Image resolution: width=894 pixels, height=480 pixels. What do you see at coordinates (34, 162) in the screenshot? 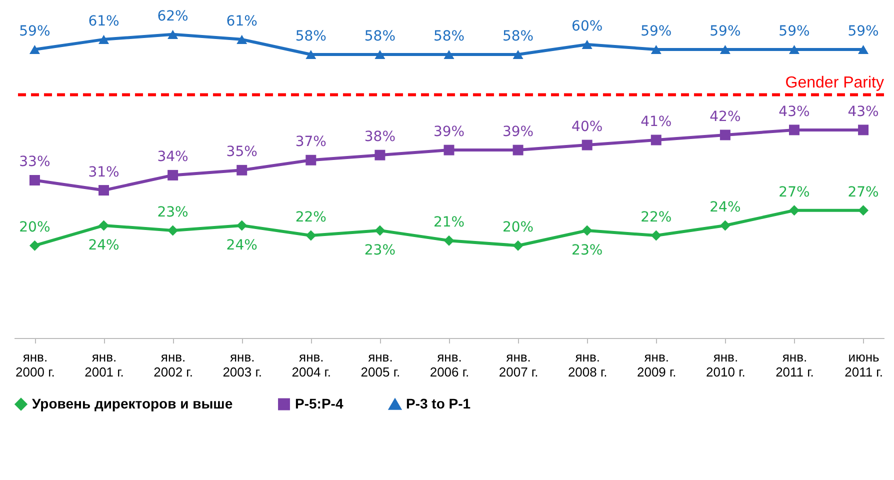
I see `data-label: 33%` at bounding box center [34, 162].